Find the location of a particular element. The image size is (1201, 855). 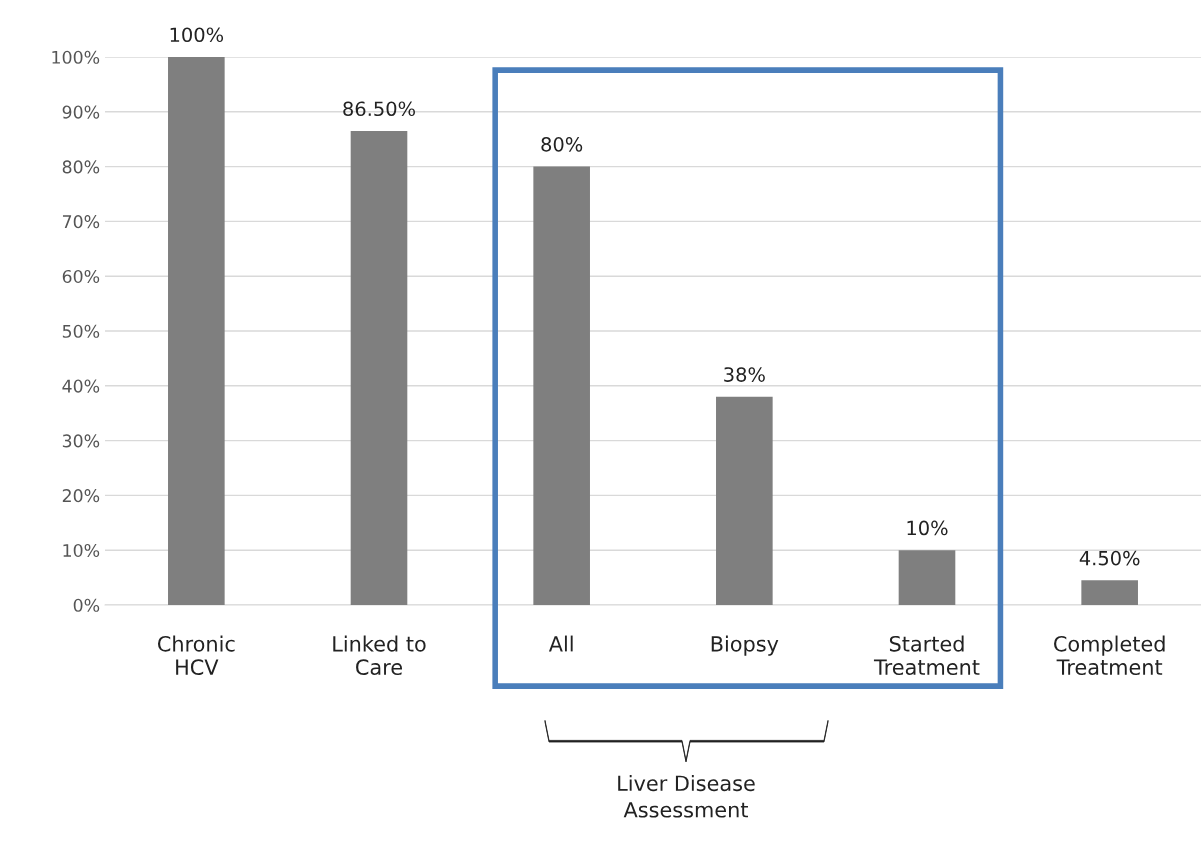

x-tick-label: Linked to Care is located at coordinates (379, 655).